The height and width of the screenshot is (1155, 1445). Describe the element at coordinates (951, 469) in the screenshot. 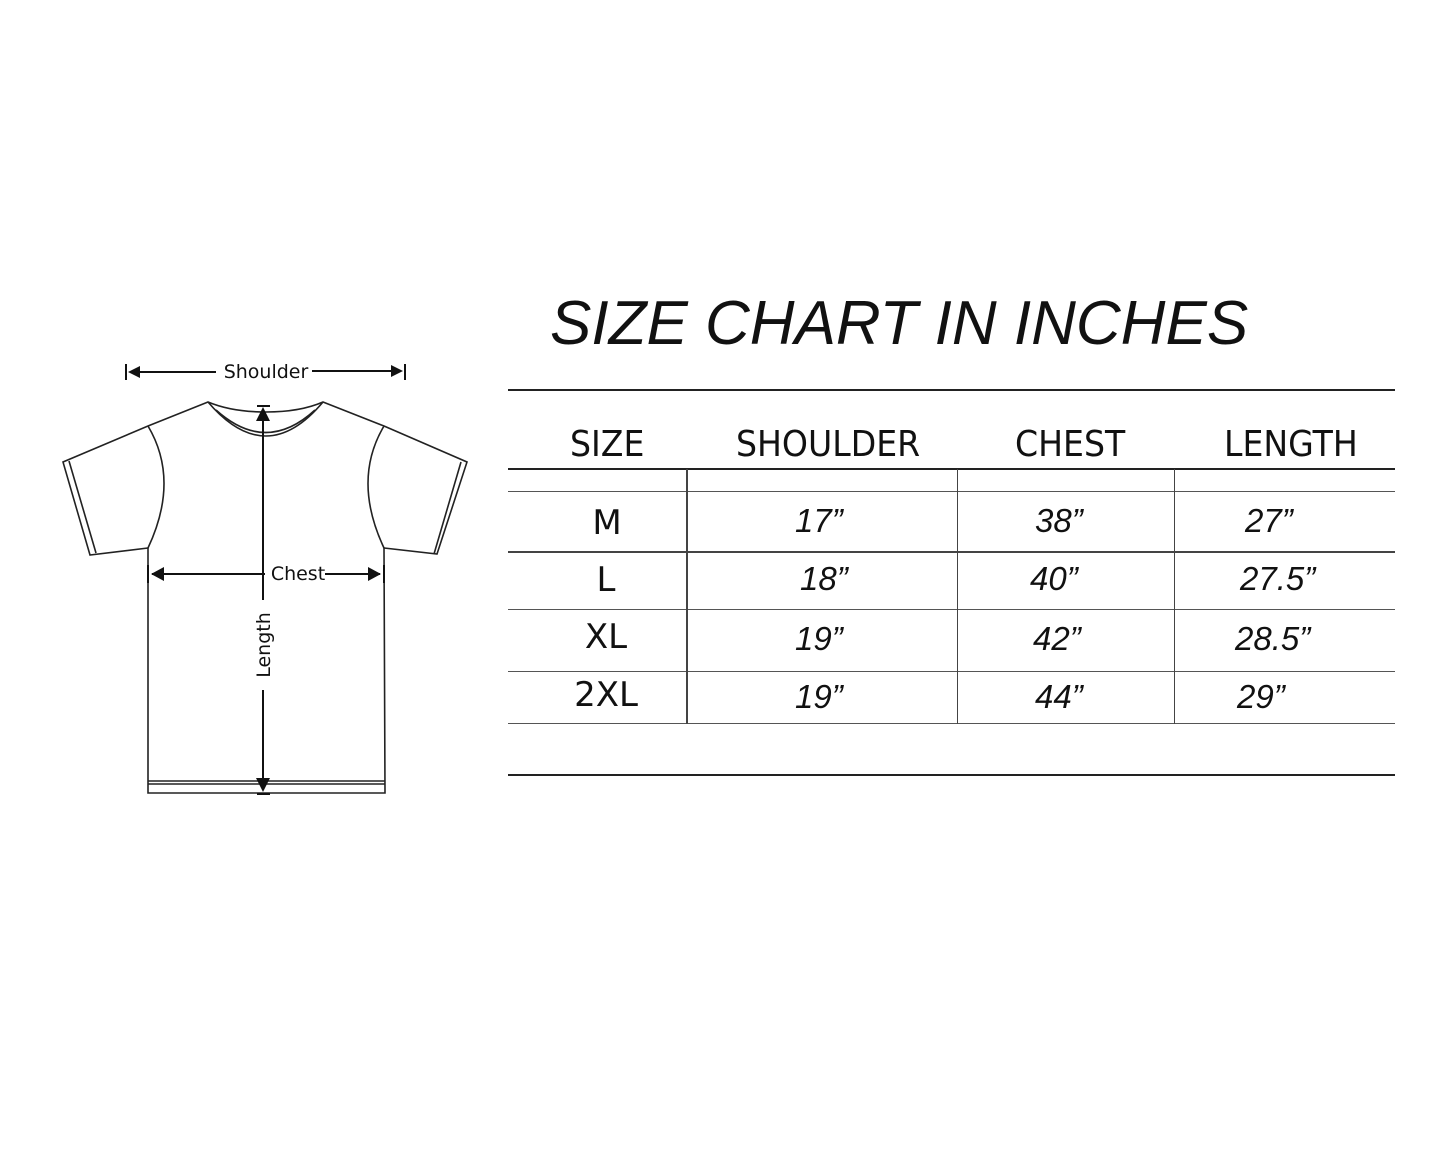

I see `header-rule` at that location.